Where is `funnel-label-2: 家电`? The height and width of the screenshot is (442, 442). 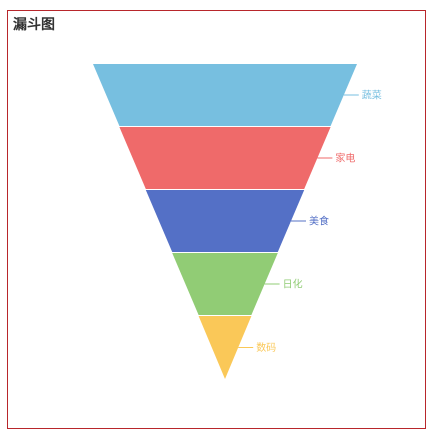 funnel-label-2: 家电 is located at coordinates (345, 158).